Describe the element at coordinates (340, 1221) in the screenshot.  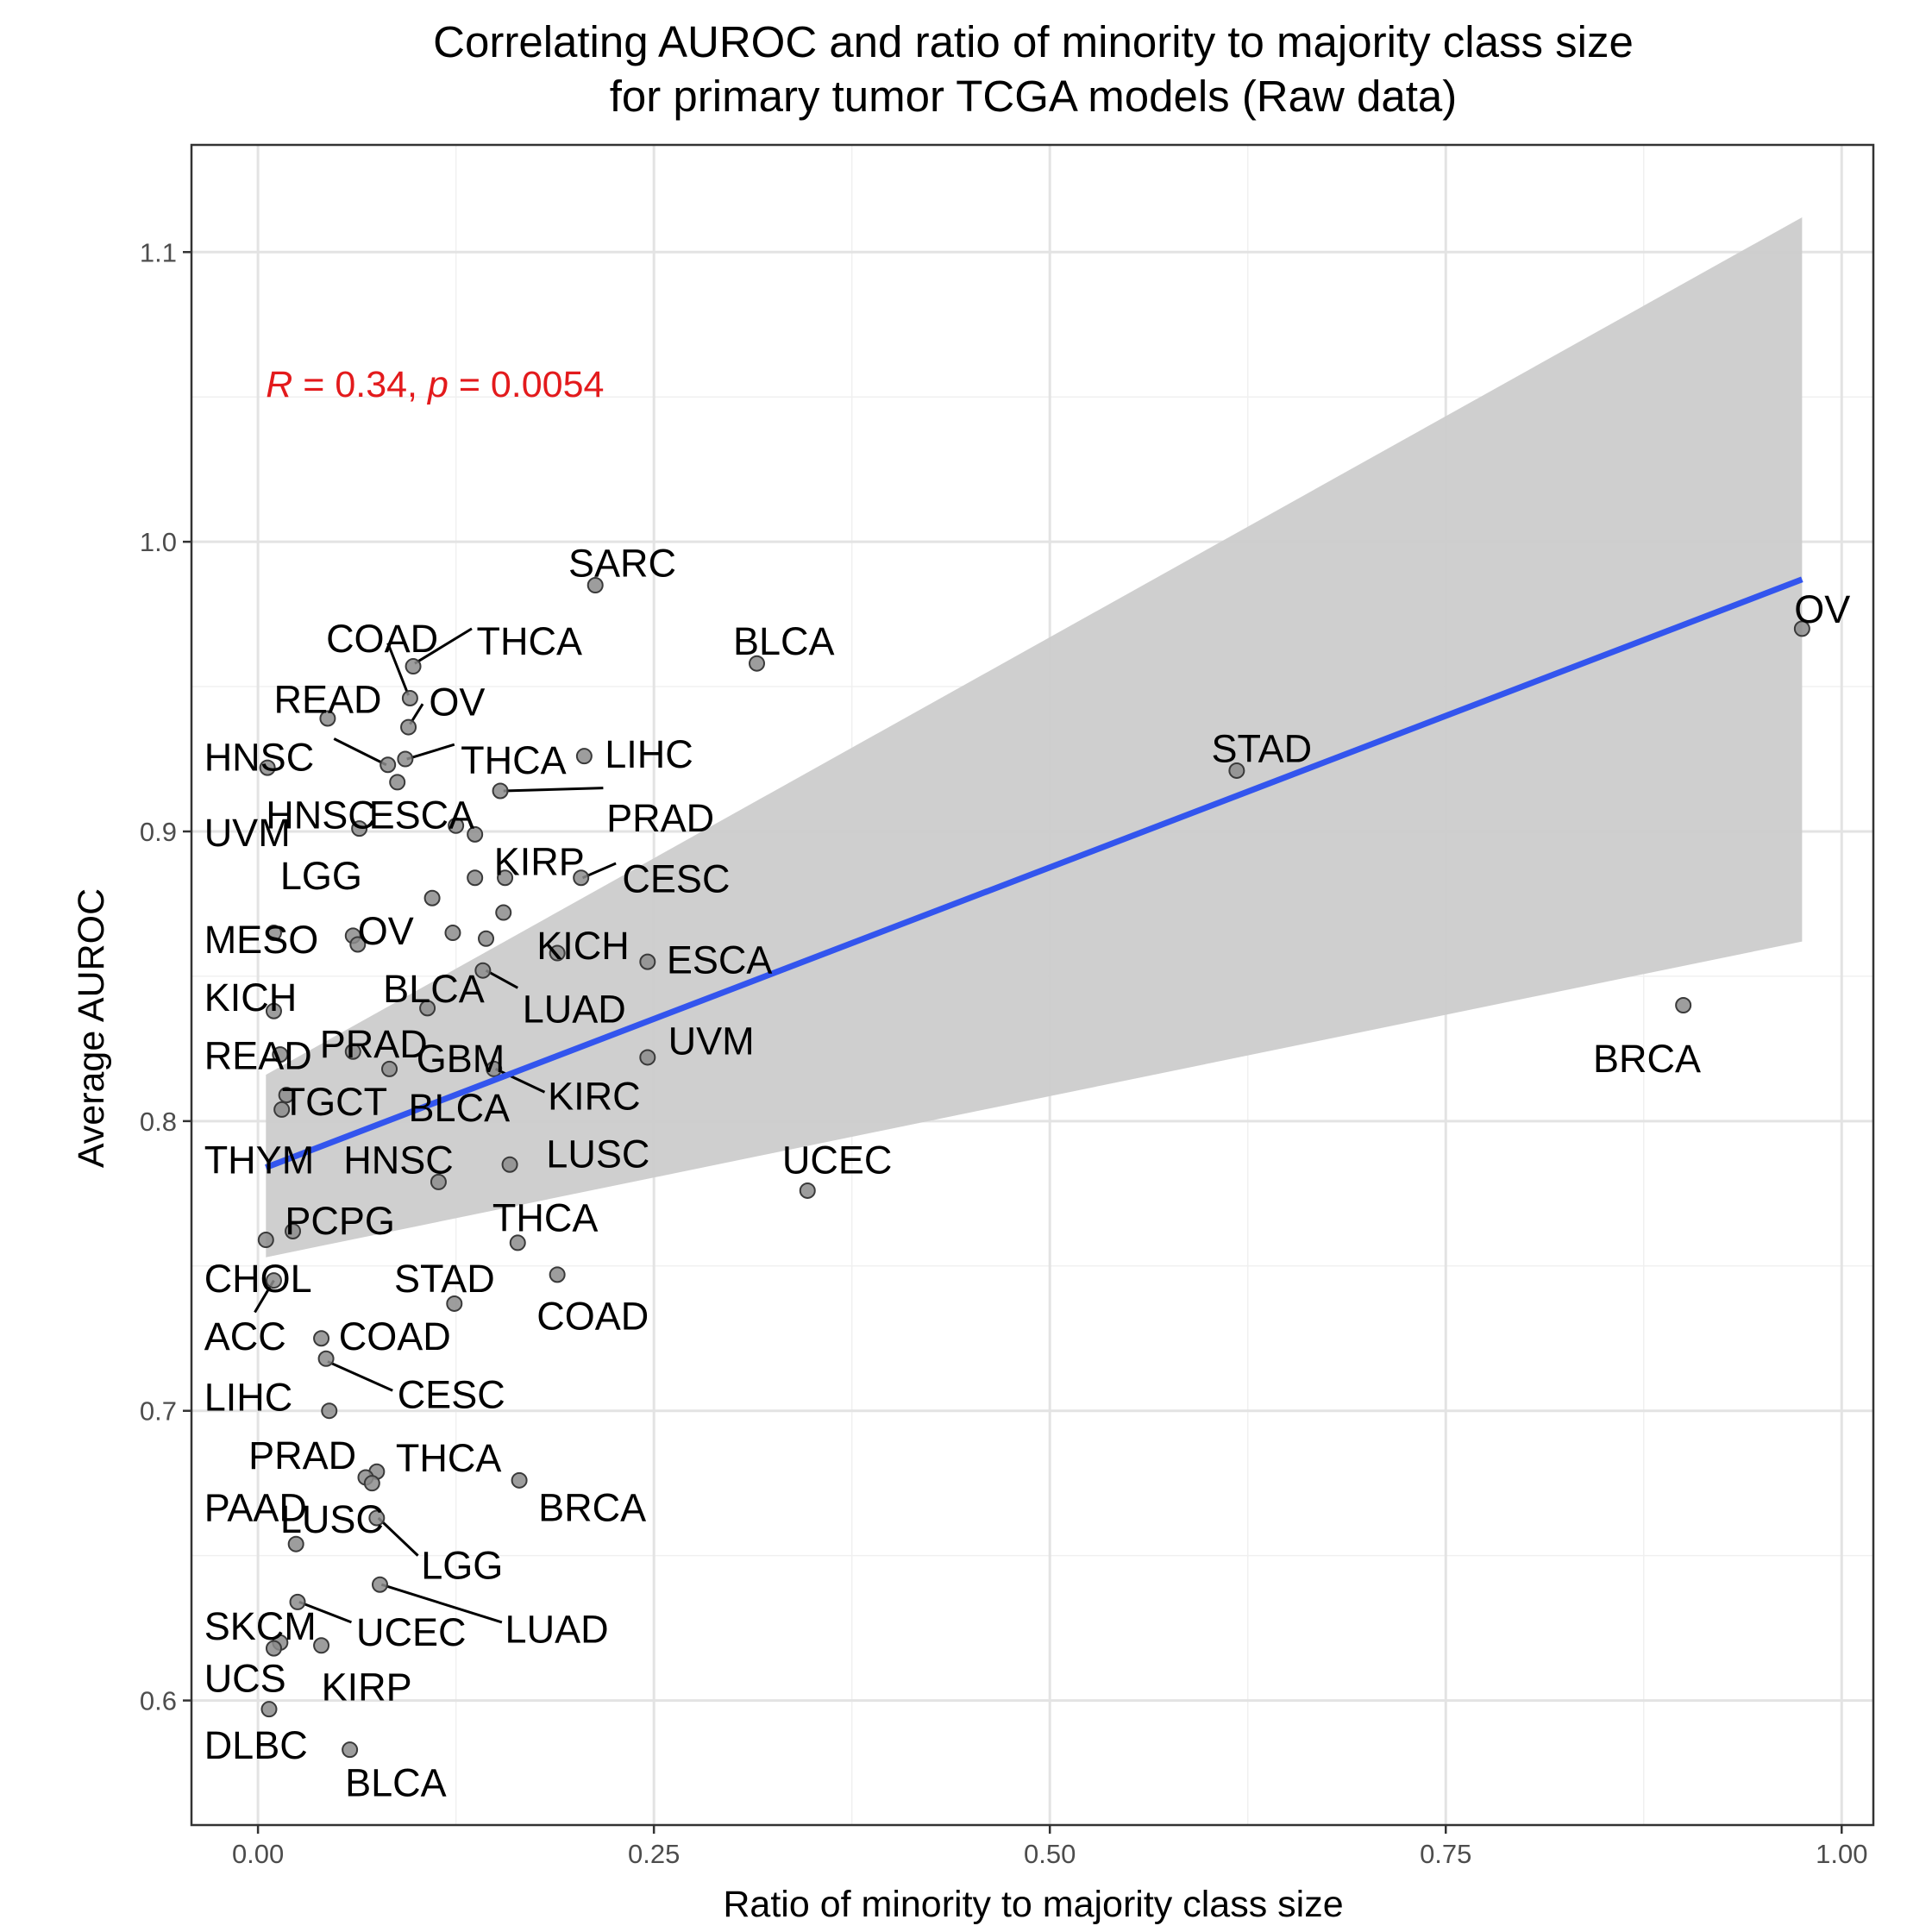
I see `point-label: PCPG` at that location.